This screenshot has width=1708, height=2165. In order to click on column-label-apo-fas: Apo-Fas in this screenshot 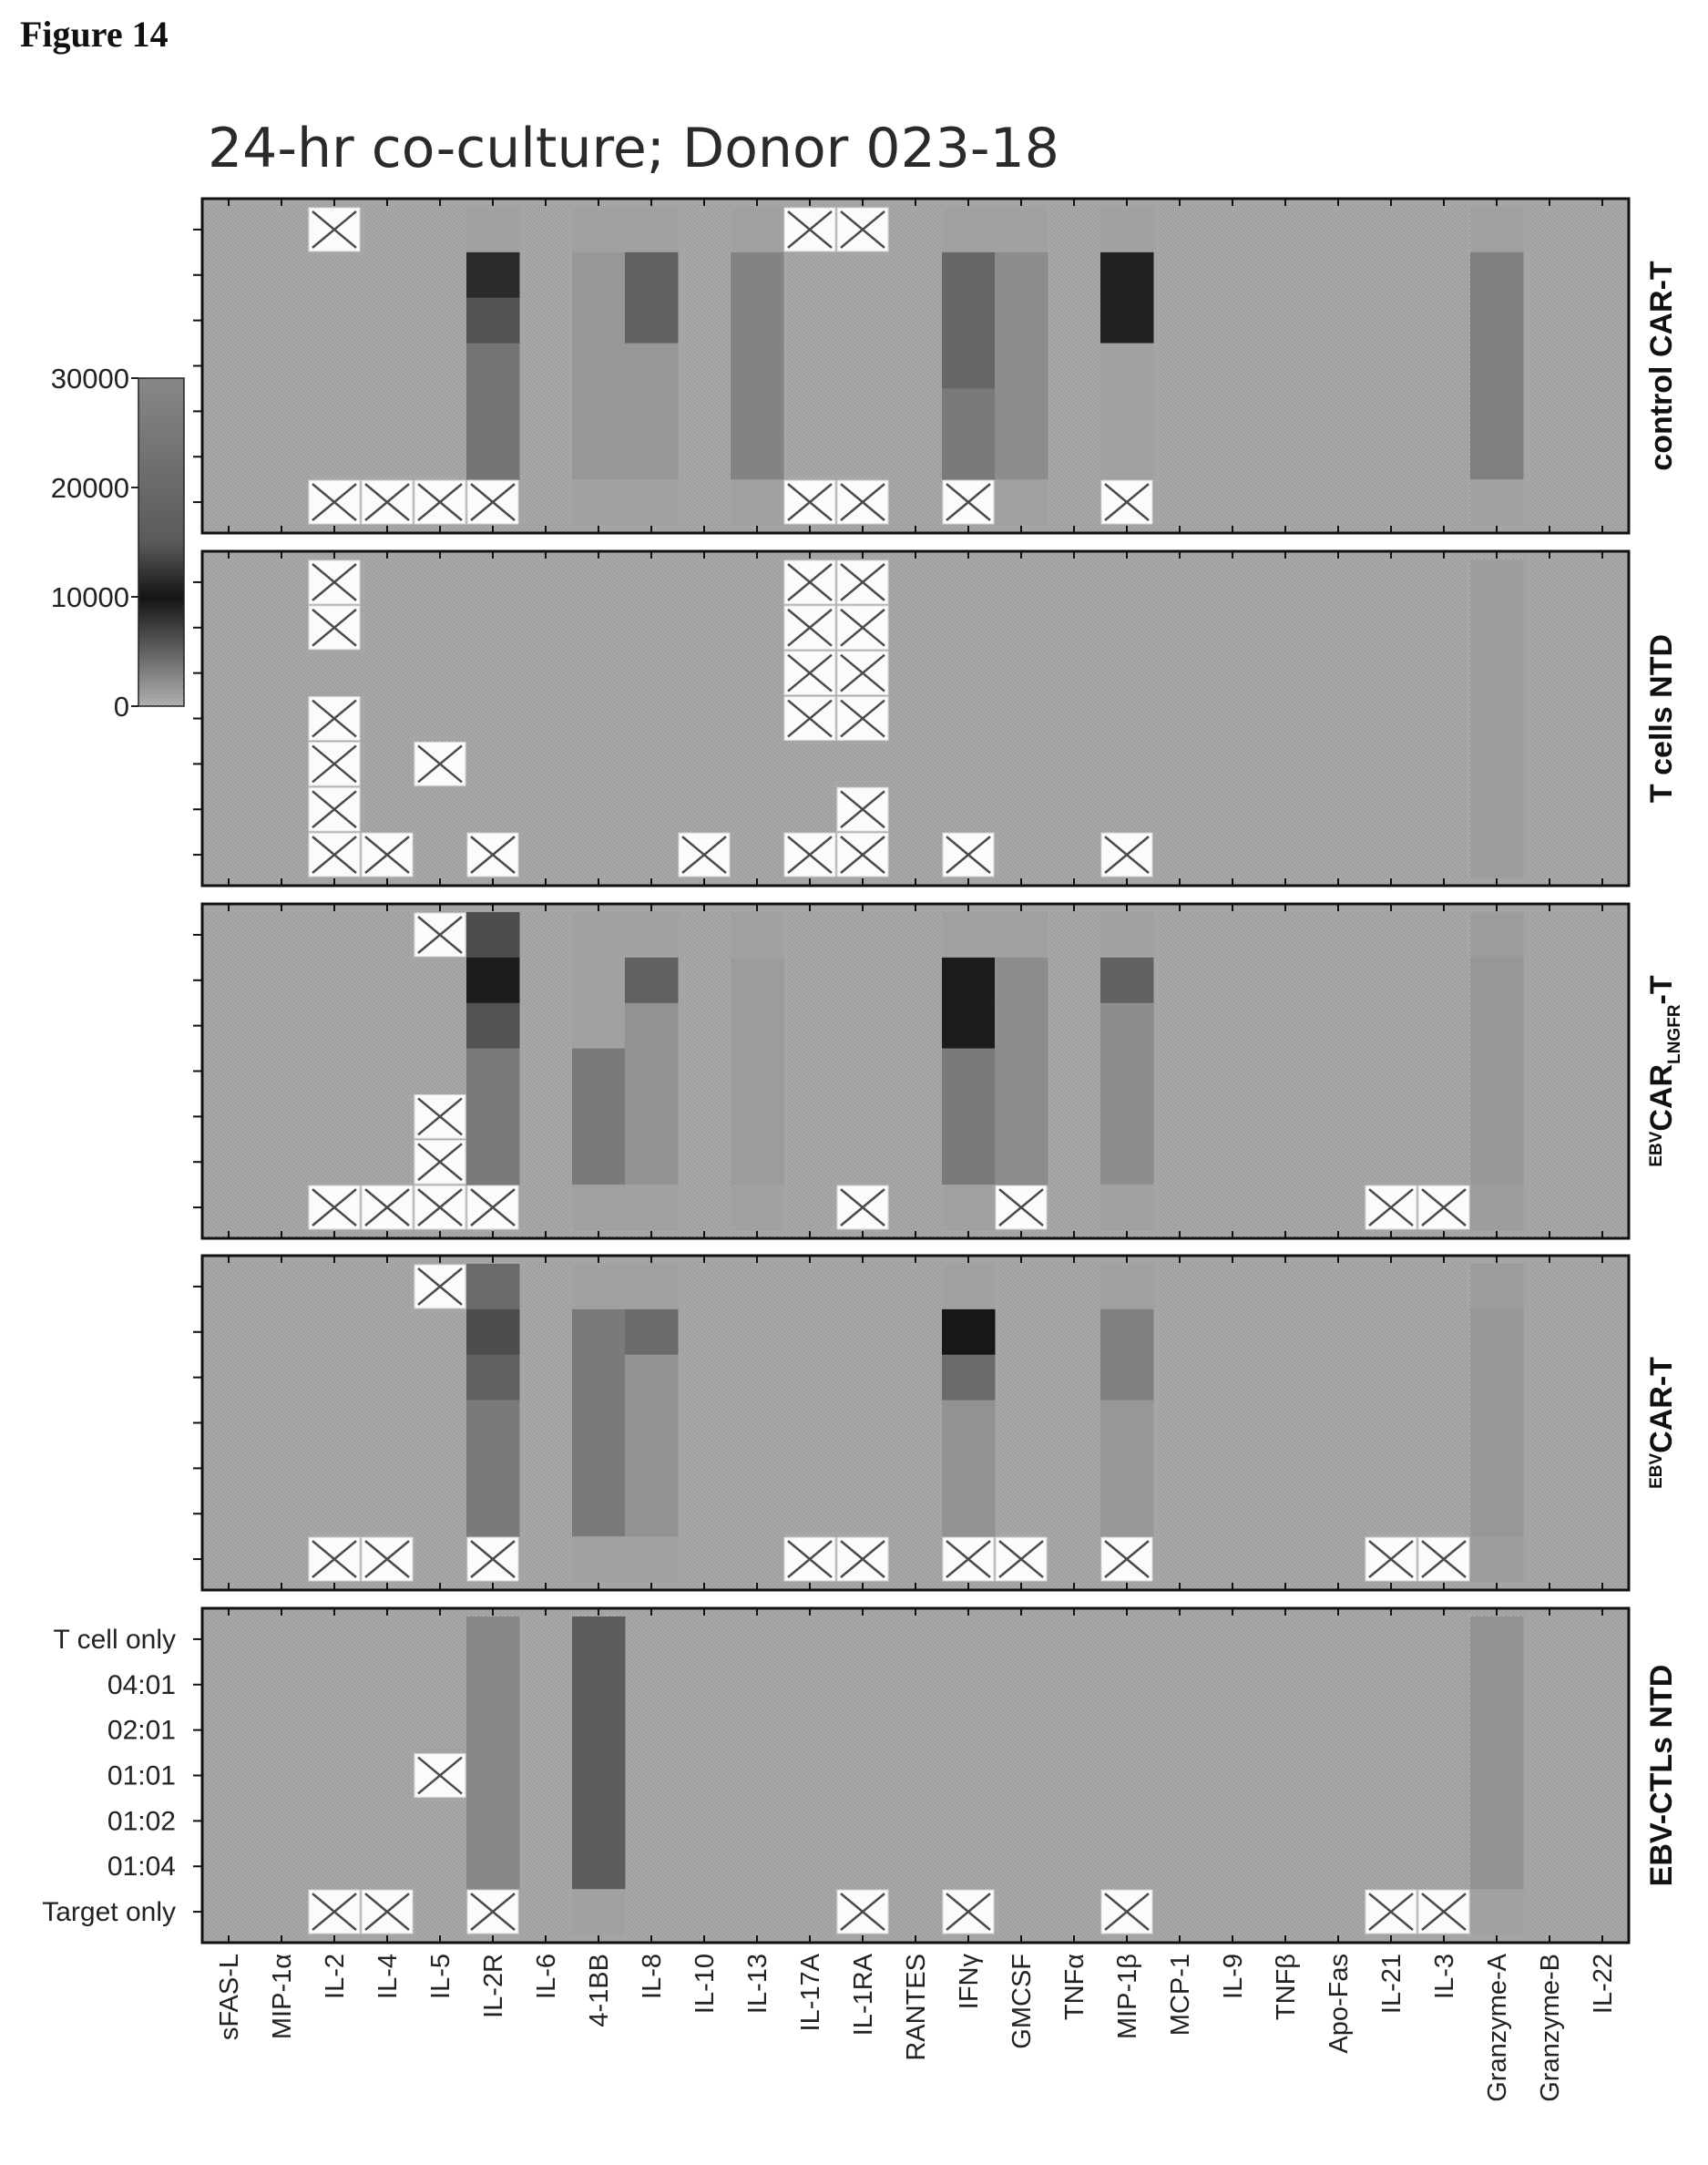, I will do `click(1339, 2004)`.